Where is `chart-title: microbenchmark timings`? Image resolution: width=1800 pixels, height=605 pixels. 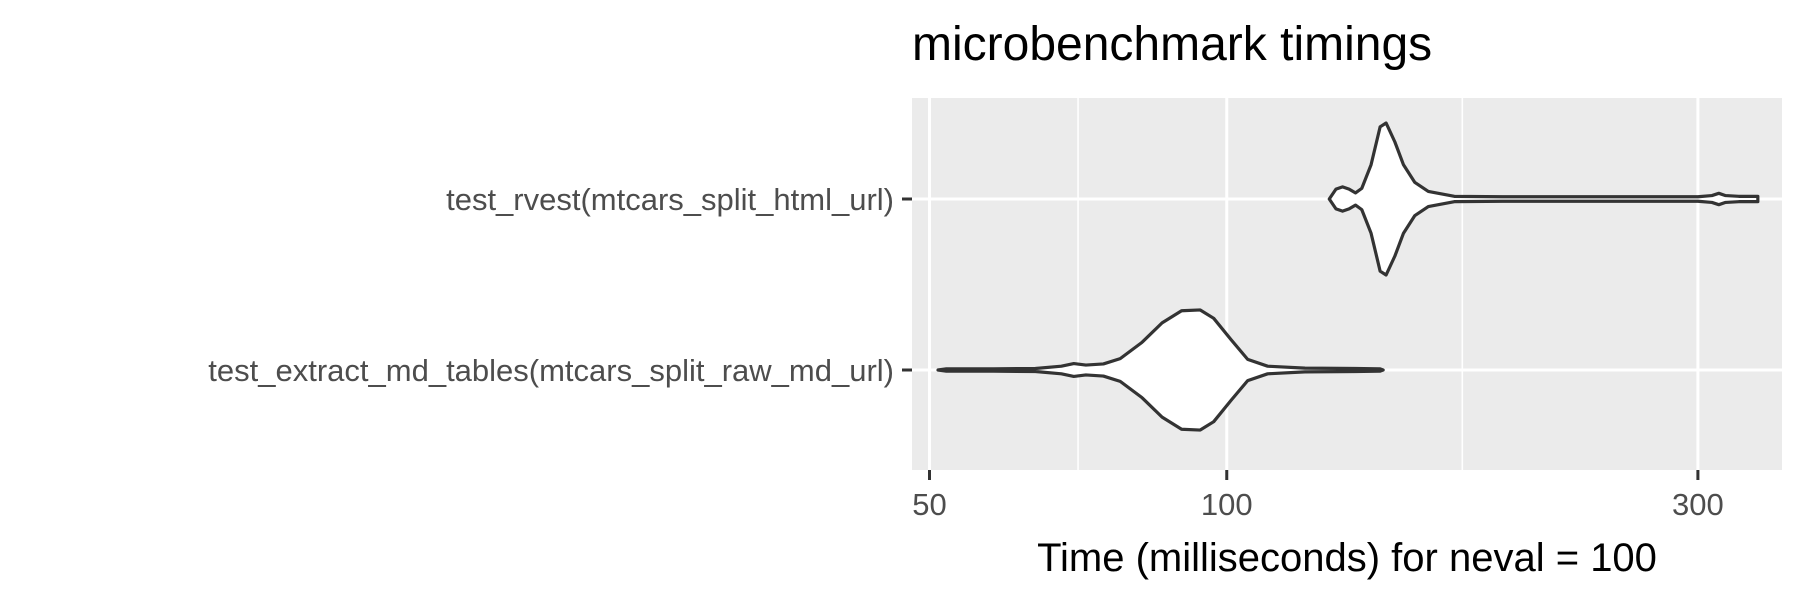 chart-title: microbenchmark timings is located at coordinates (1172, 44).